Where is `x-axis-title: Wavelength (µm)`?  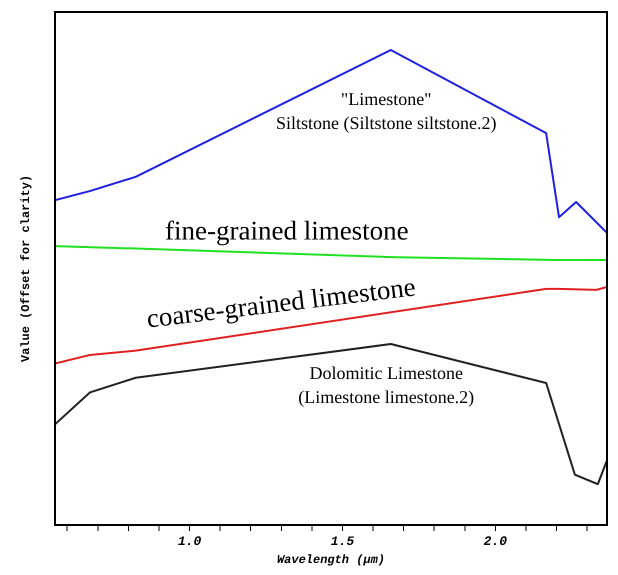 x-axis-title: Wavelength (µm) is located at coordinates (331, 559).